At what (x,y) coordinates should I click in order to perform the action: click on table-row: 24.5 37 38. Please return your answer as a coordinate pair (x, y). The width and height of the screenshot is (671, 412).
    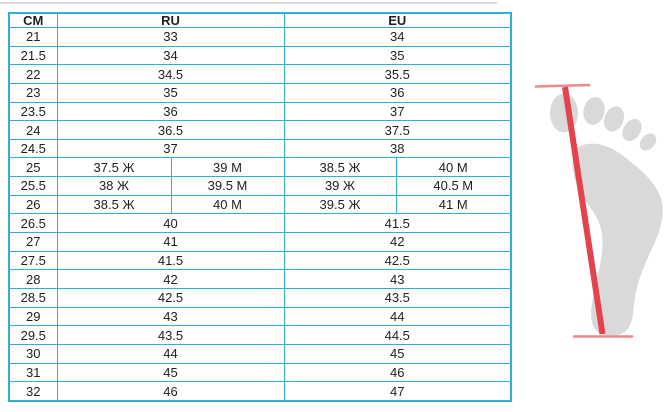
    Looking at the image, I should click on (260, 148).